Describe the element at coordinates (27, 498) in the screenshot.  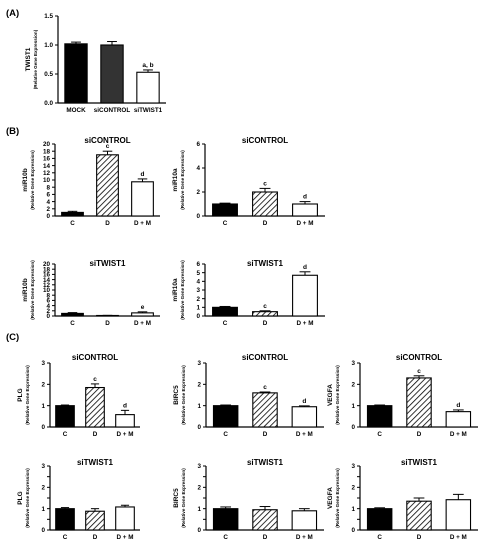
I see `y-axis-sublabel-c4: (Relative Gene Expression)` at that location.